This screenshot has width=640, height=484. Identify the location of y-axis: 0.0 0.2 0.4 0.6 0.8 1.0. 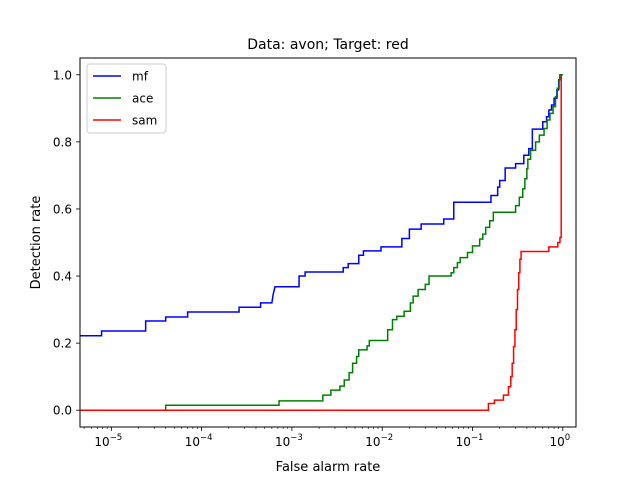
(66, 243).